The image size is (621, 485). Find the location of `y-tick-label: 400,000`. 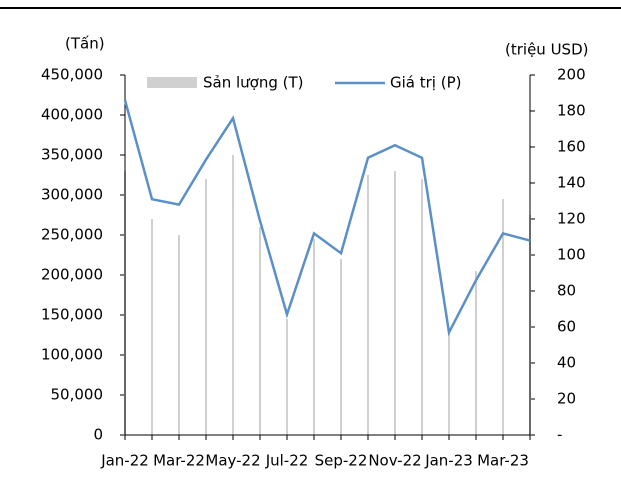

y-tick-label: 400,000 is located at coordinates (72, 115).